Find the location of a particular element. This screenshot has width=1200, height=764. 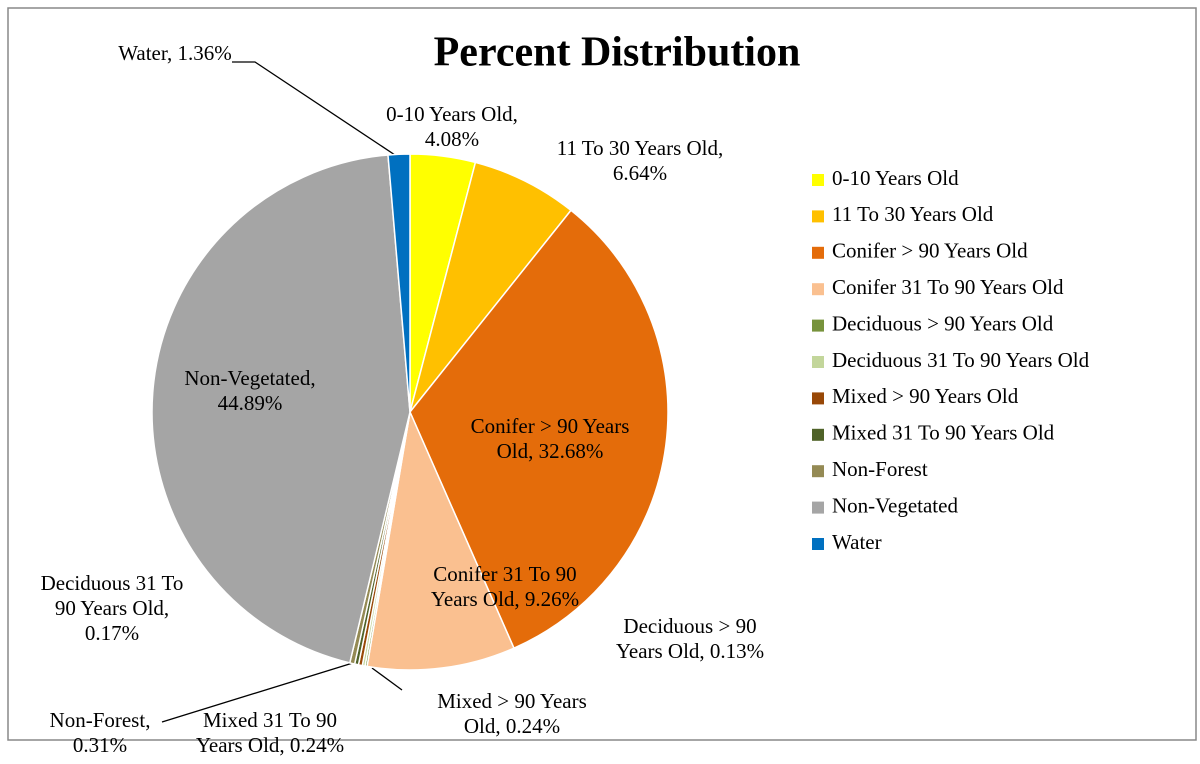

data-label: Water, 1.36% is located at coordinates (175, 53).